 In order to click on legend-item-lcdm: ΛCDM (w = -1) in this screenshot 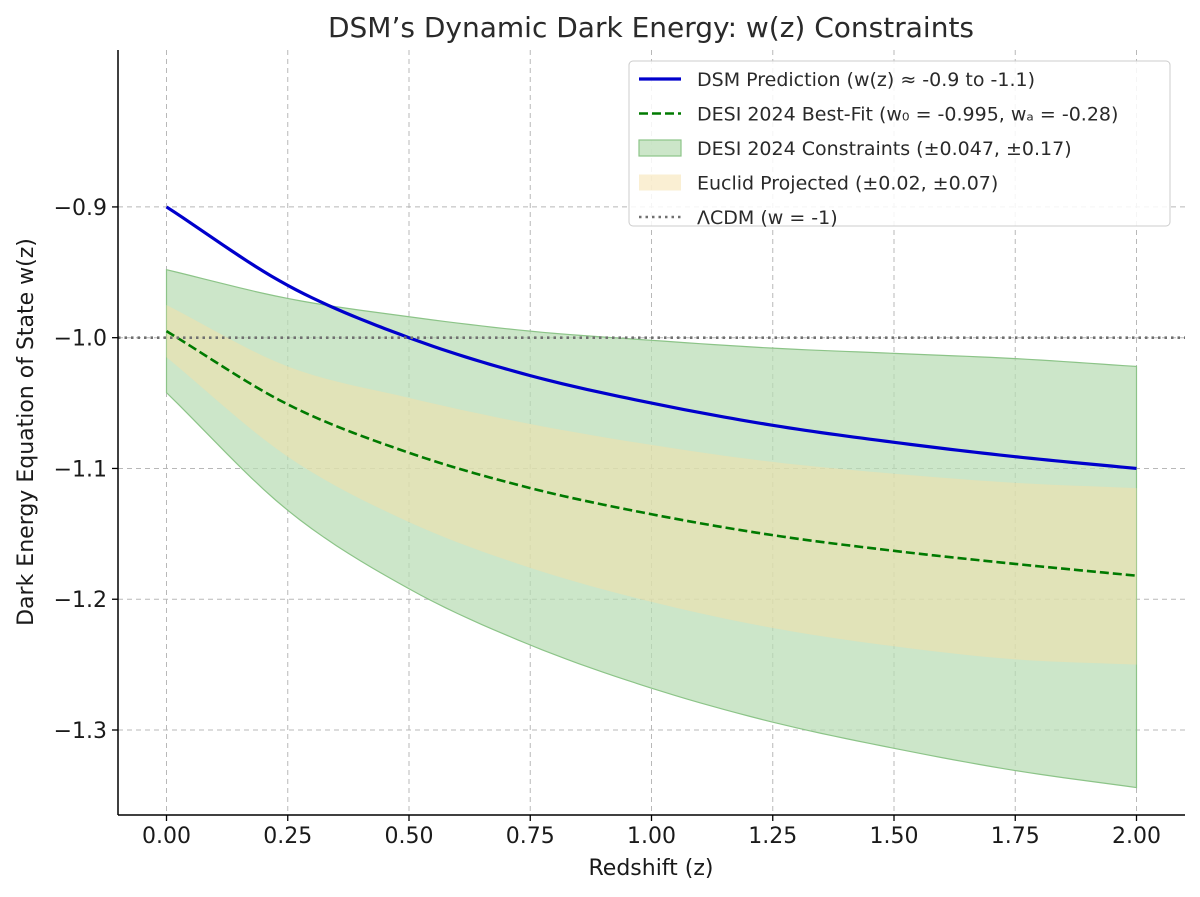, I will do `click(738, 218)`.